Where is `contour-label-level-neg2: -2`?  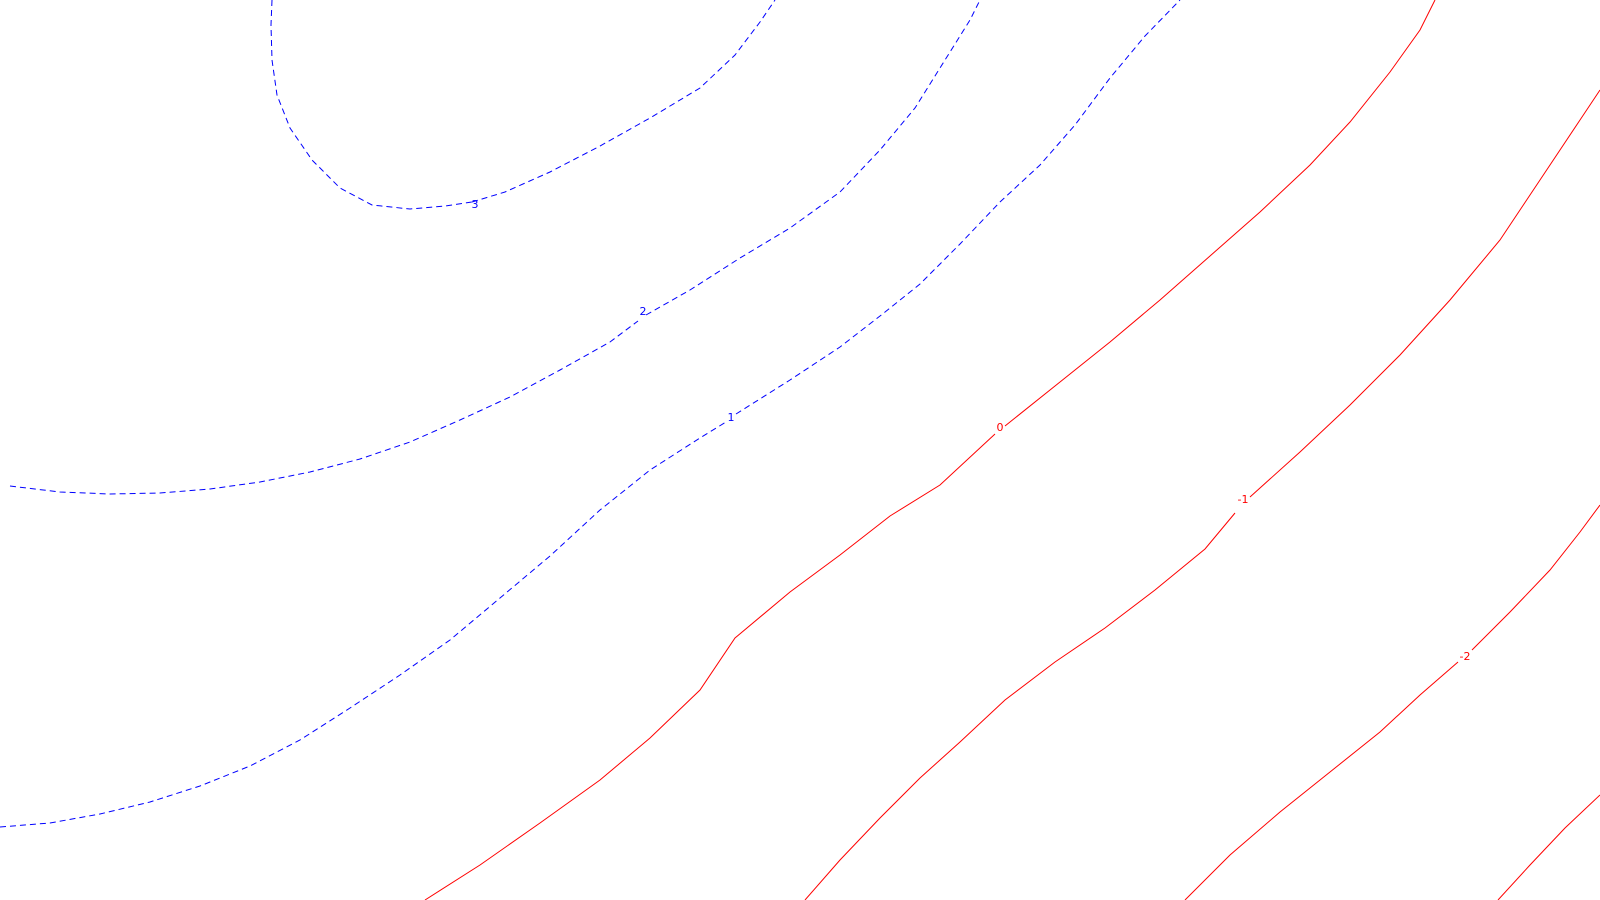 contour-label-level-neg2: -2 is located at coordinates (1465, 656).